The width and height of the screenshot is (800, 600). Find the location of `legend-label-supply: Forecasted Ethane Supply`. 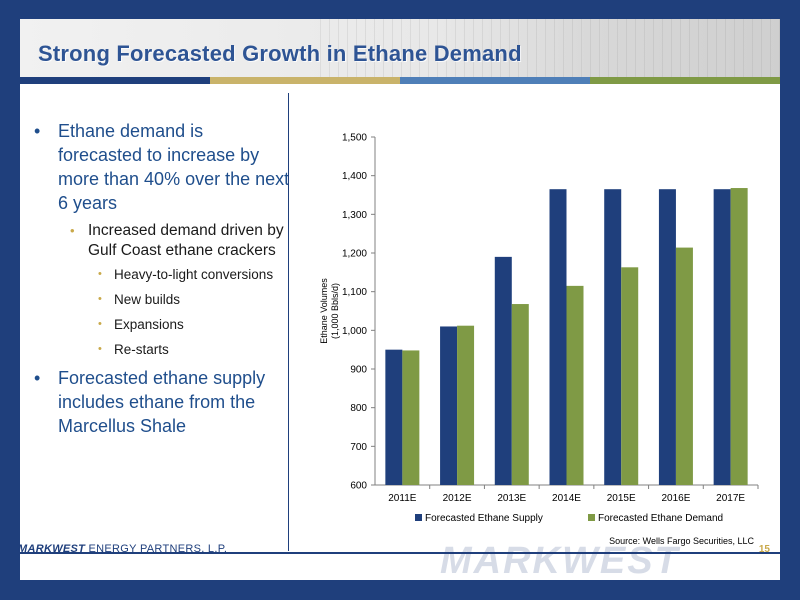

legend-label-supply: Forecasted Ethane Supply is located at coordinates (484, 518).